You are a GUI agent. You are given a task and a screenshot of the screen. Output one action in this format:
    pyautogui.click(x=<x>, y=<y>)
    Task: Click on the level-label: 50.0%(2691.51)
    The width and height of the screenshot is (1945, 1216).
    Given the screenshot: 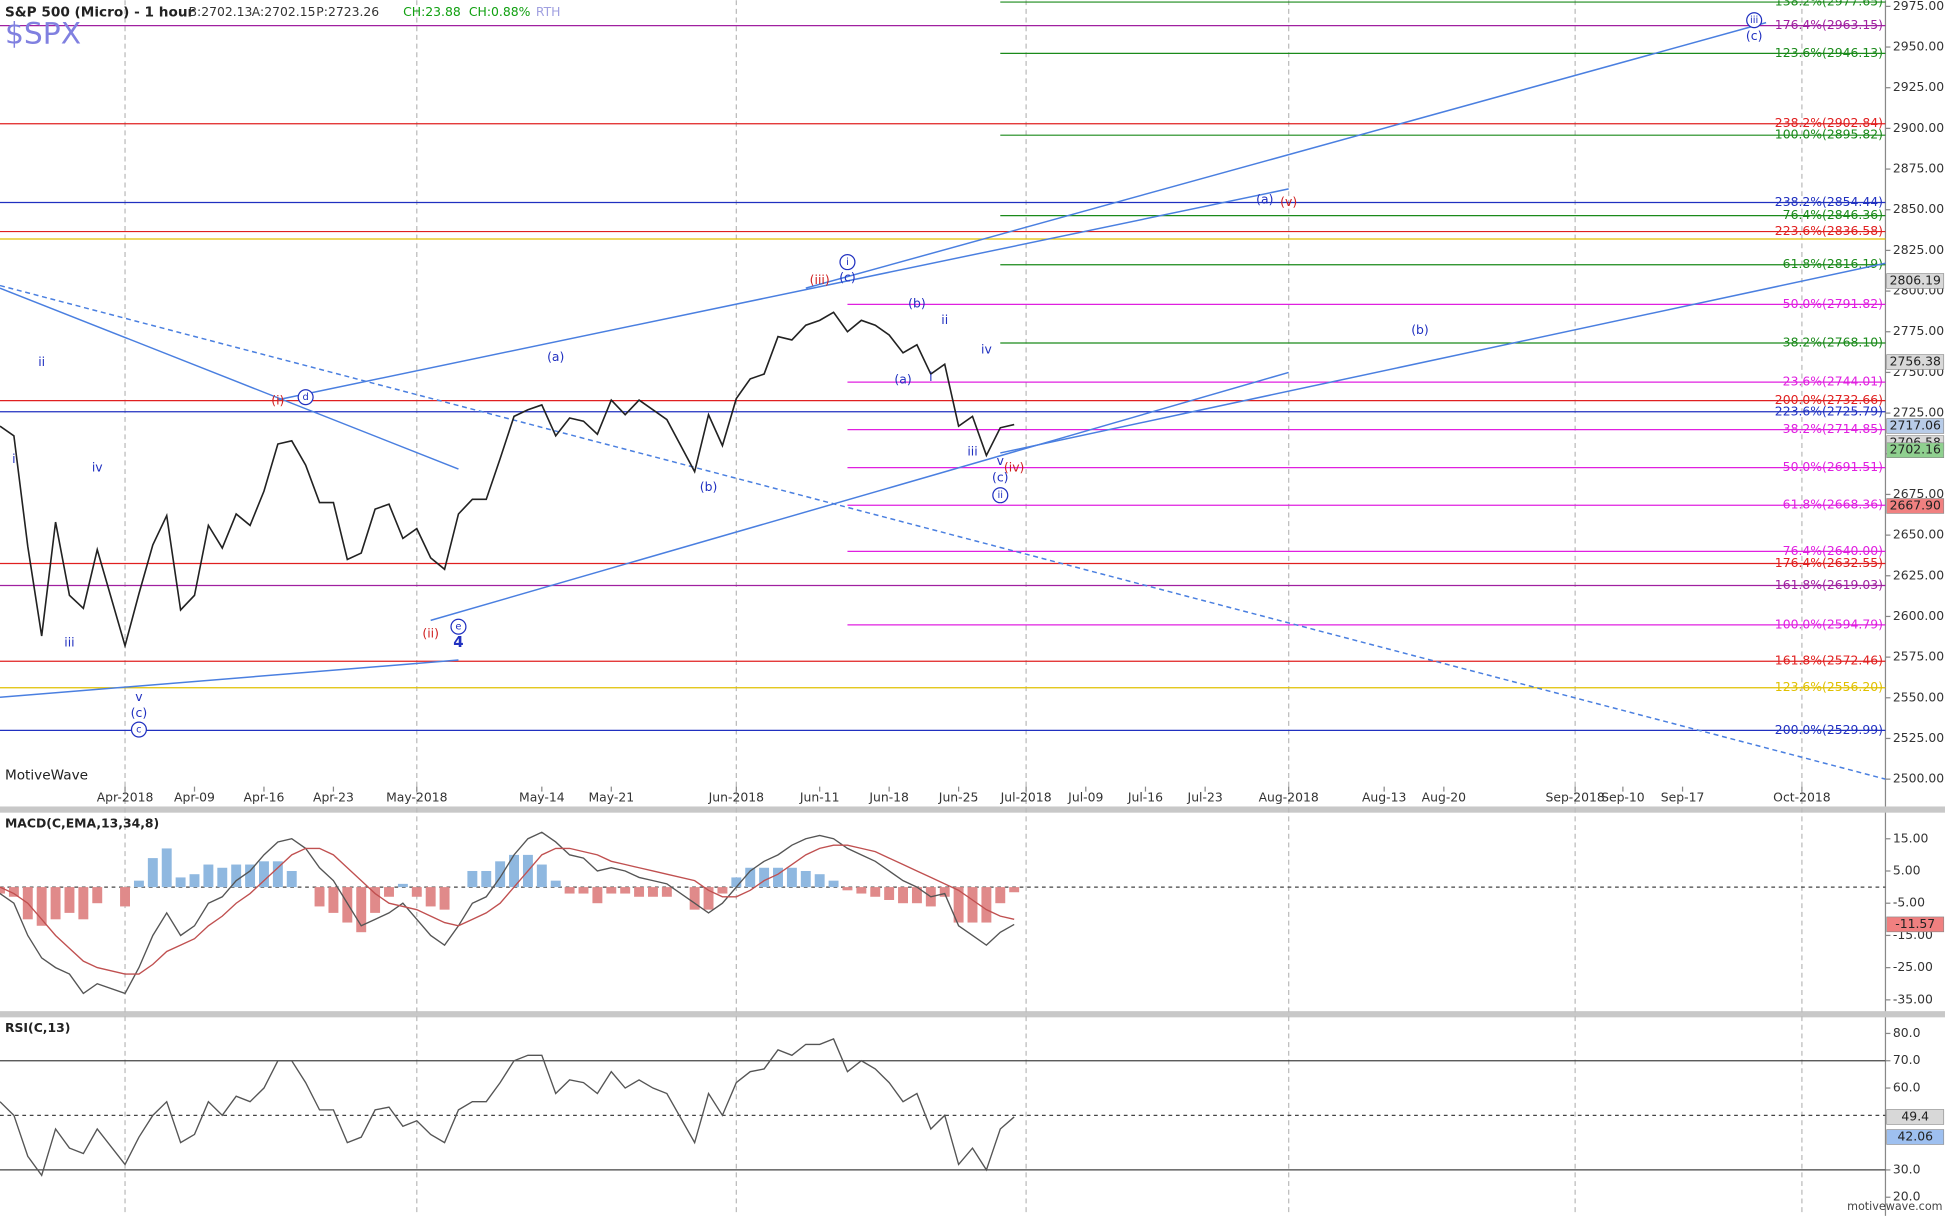 What is the action you would take?
    pyautogui.click(x=1833, y=466)
    